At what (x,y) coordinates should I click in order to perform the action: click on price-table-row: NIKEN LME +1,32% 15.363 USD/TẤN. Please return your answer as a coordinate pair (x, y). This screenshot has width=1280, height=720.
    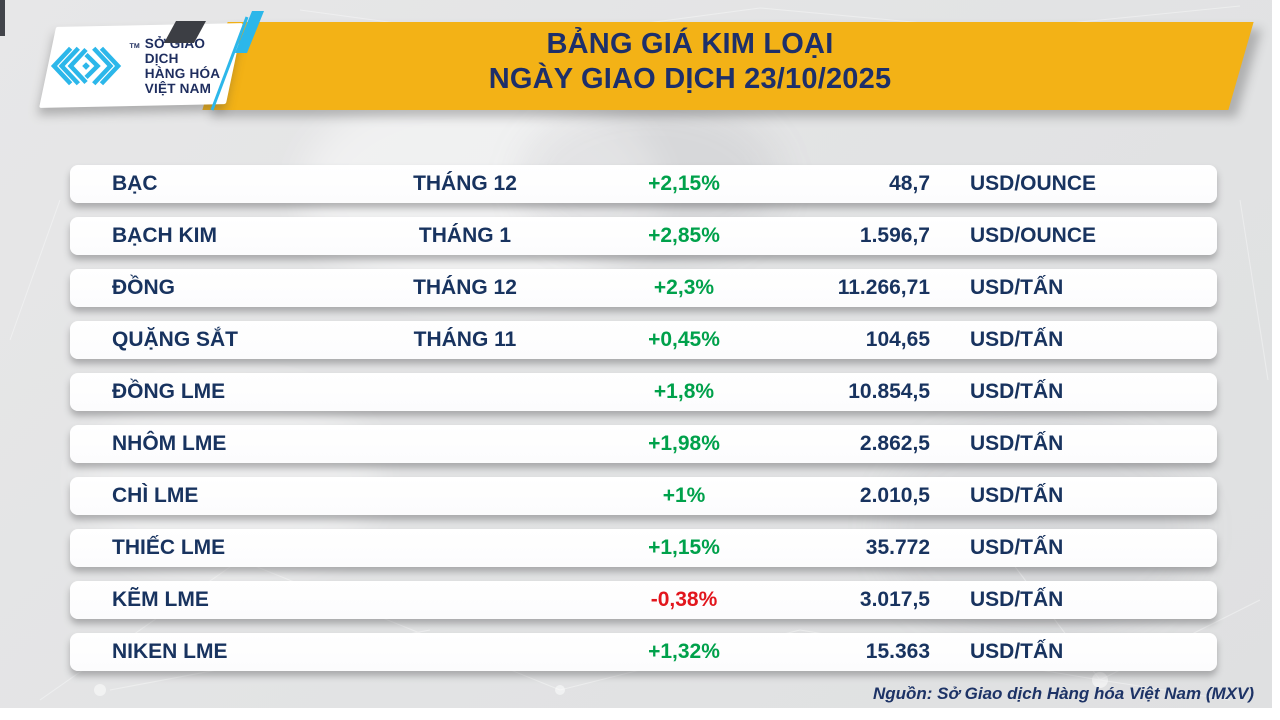
    Looking at the image, I should click on (643, 652).